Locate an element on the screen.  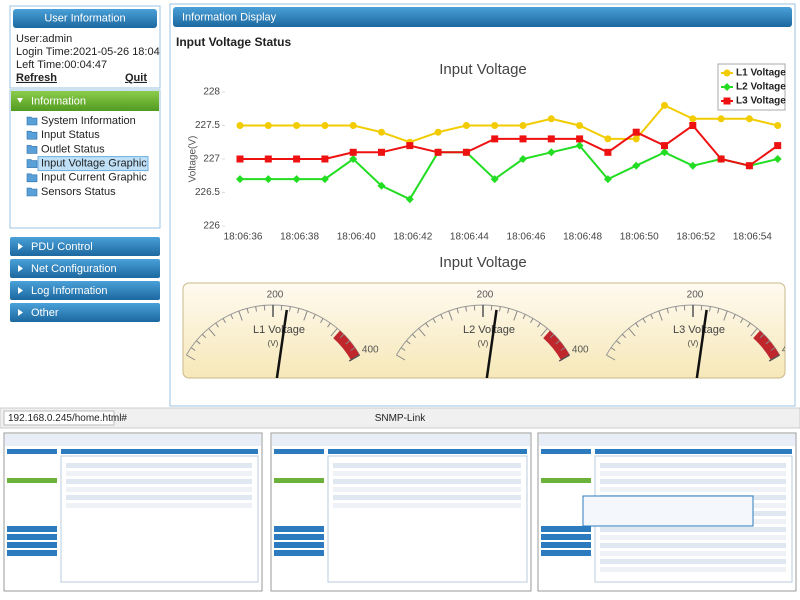
menu-item: System Information is located at coordinates (88, 121).